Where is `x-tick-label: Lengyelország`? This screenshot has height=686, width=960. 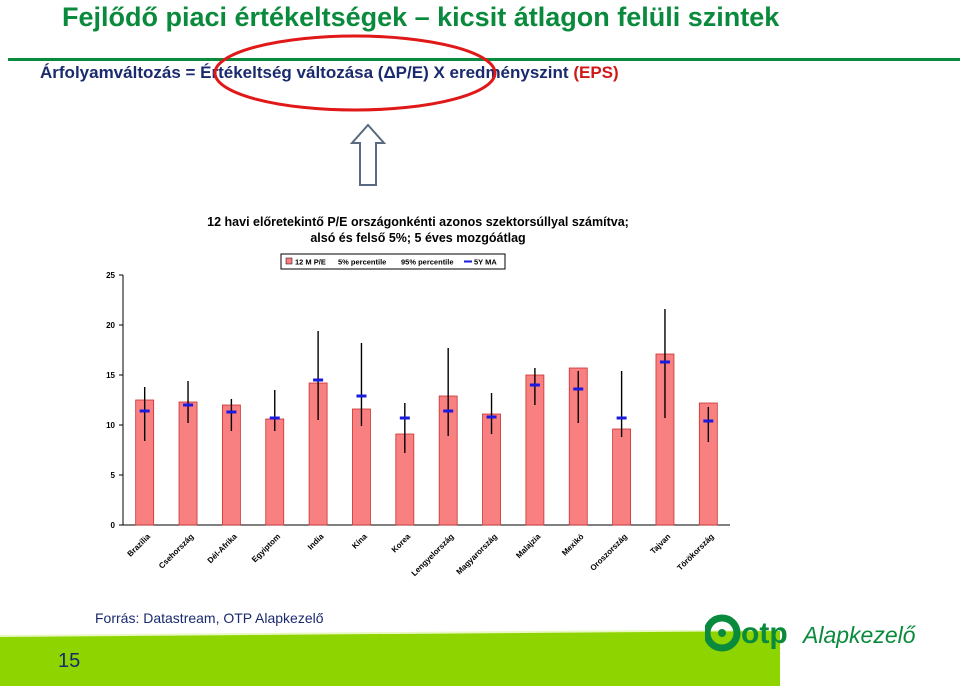 x-tick-label: Lengyelország is located at coordinates (433, 555).